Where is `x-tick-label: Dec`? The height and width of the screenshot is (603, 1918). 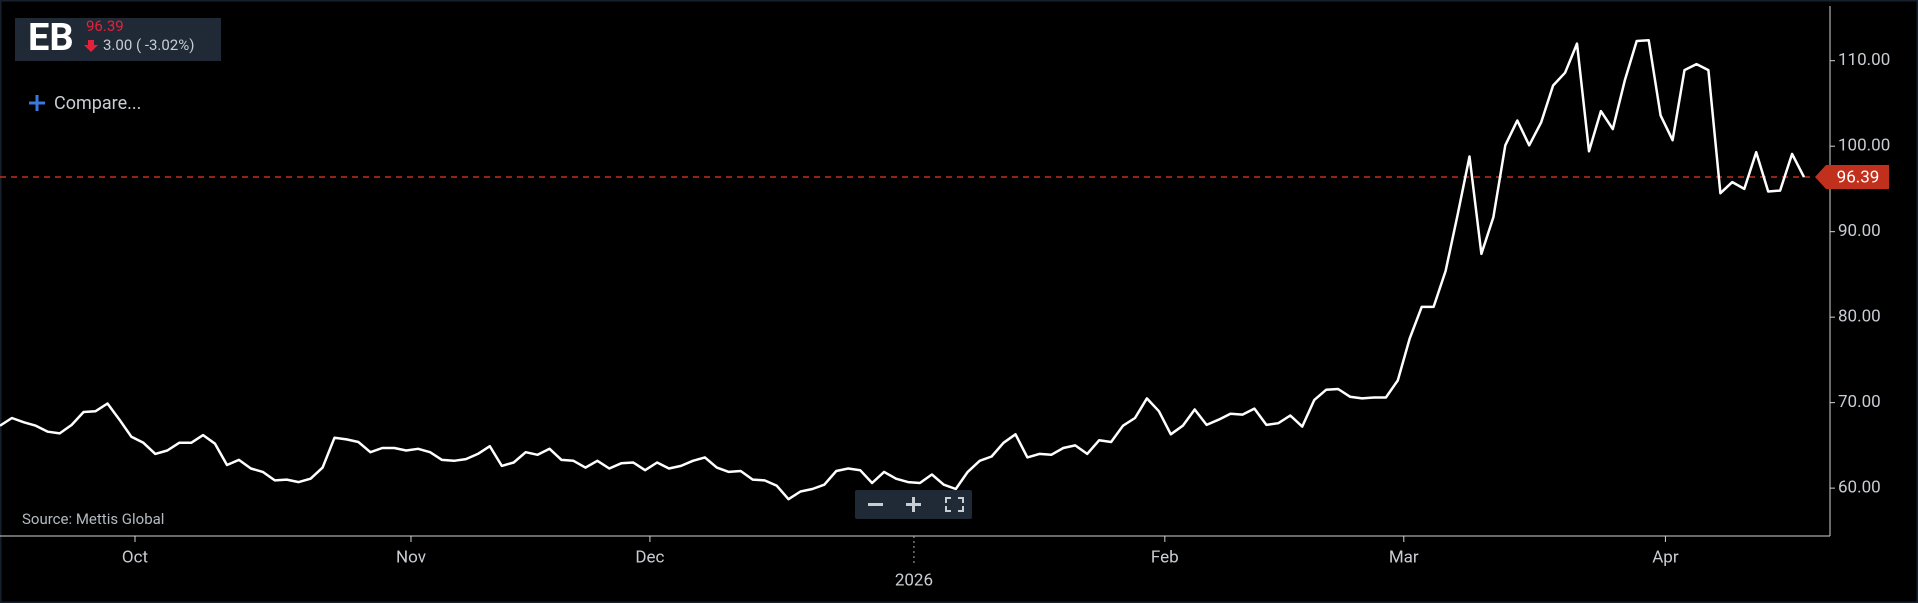 x-tick-label: Dec is located at coordinates (649, 557).